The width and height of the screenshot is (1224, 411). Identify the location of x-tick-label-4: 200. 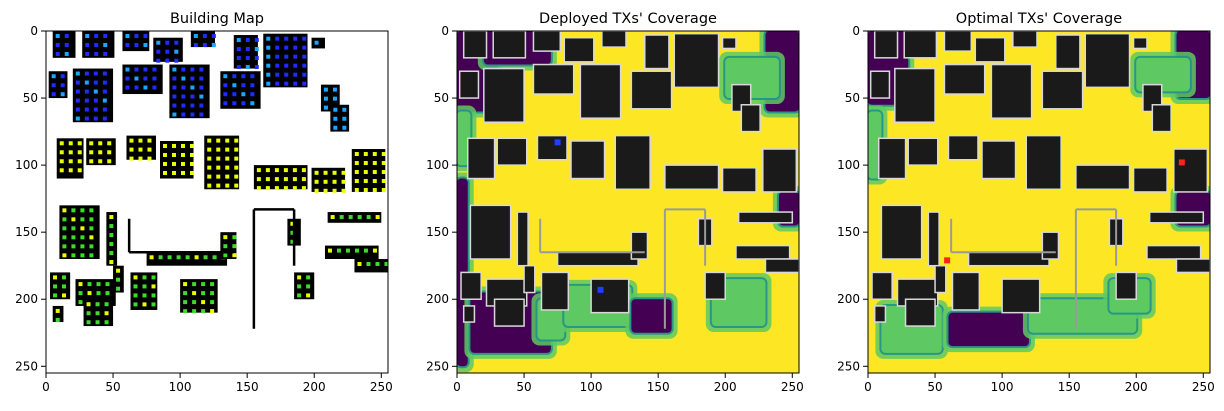
(1136, 387).